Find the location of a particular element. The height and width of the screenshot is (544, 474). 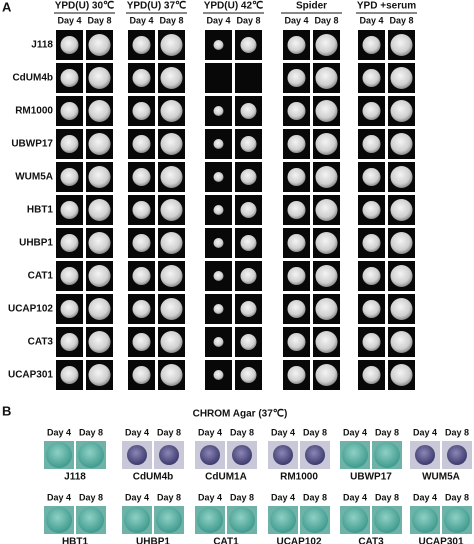

strain-label: RM1000 is located at coordinates (299, 477).